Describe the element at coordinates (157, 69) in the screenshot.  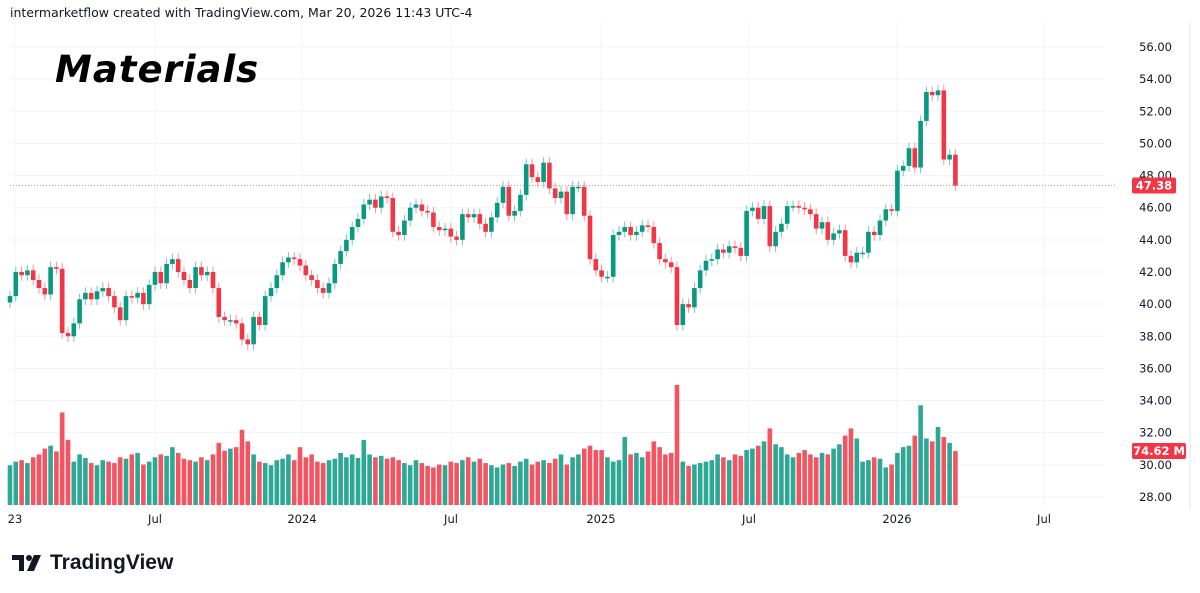
I see `chart-title: Materials` at that location.